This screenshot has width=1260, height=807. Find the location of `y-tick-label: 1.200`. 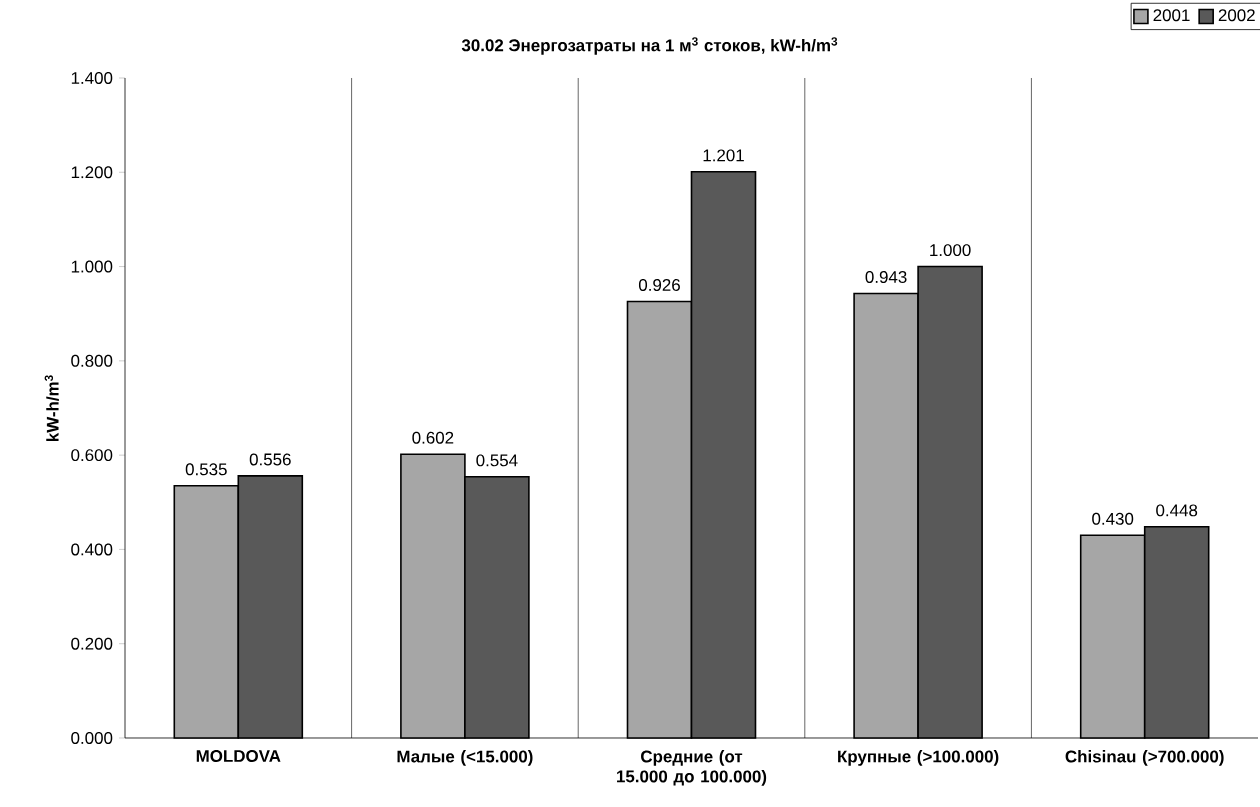

y-tick-label: 1.200 is located at coordinates (92, 172).